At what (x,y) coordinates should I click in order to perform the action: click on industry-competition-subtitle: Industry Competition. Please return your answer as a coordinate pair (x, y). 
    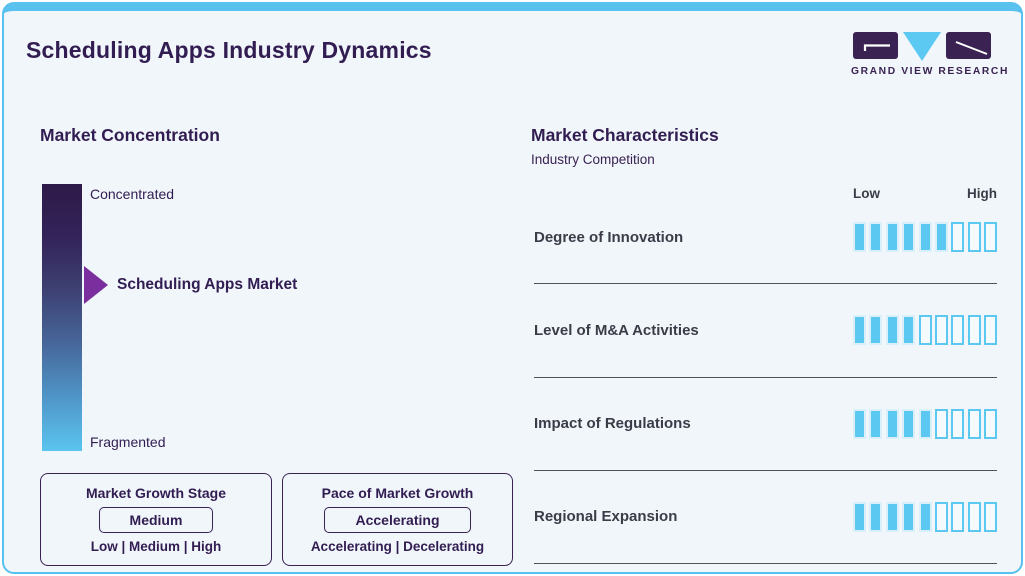
    Looking at the image, I should click on (593, 159).